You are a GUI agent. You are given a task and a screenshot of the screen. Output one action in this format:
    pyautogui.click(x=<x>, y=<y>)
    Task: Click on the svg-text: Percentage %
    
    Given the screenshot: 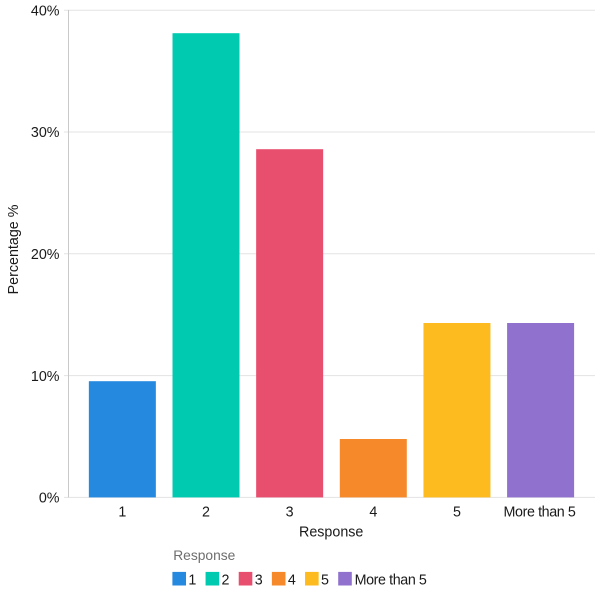 What is the action you would take?
    pyautogui.click(x=14, y=249)
    